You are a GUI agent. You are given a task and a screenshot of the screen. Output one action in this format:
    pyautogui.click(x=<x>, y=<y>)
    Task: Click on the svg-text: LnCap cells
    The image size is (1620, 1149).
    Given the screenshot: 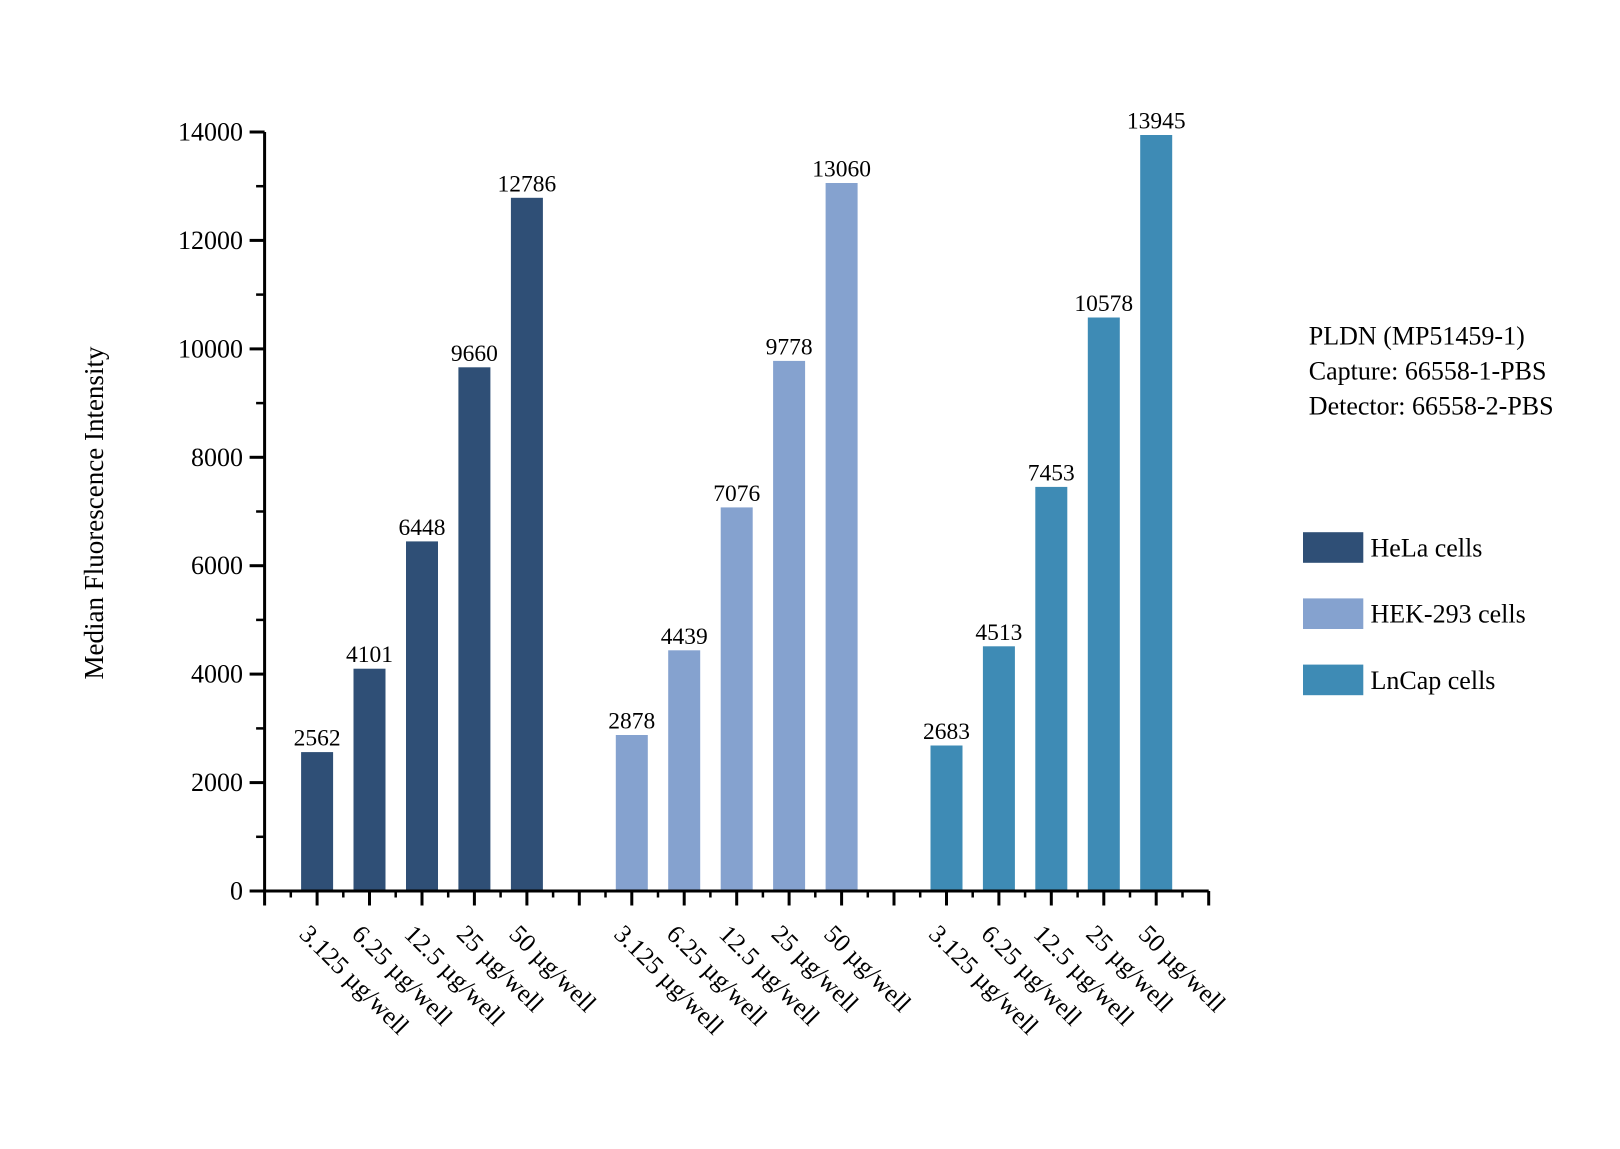 What is the action you would take?
    pyautogui.click(x=1433, y=680)
    